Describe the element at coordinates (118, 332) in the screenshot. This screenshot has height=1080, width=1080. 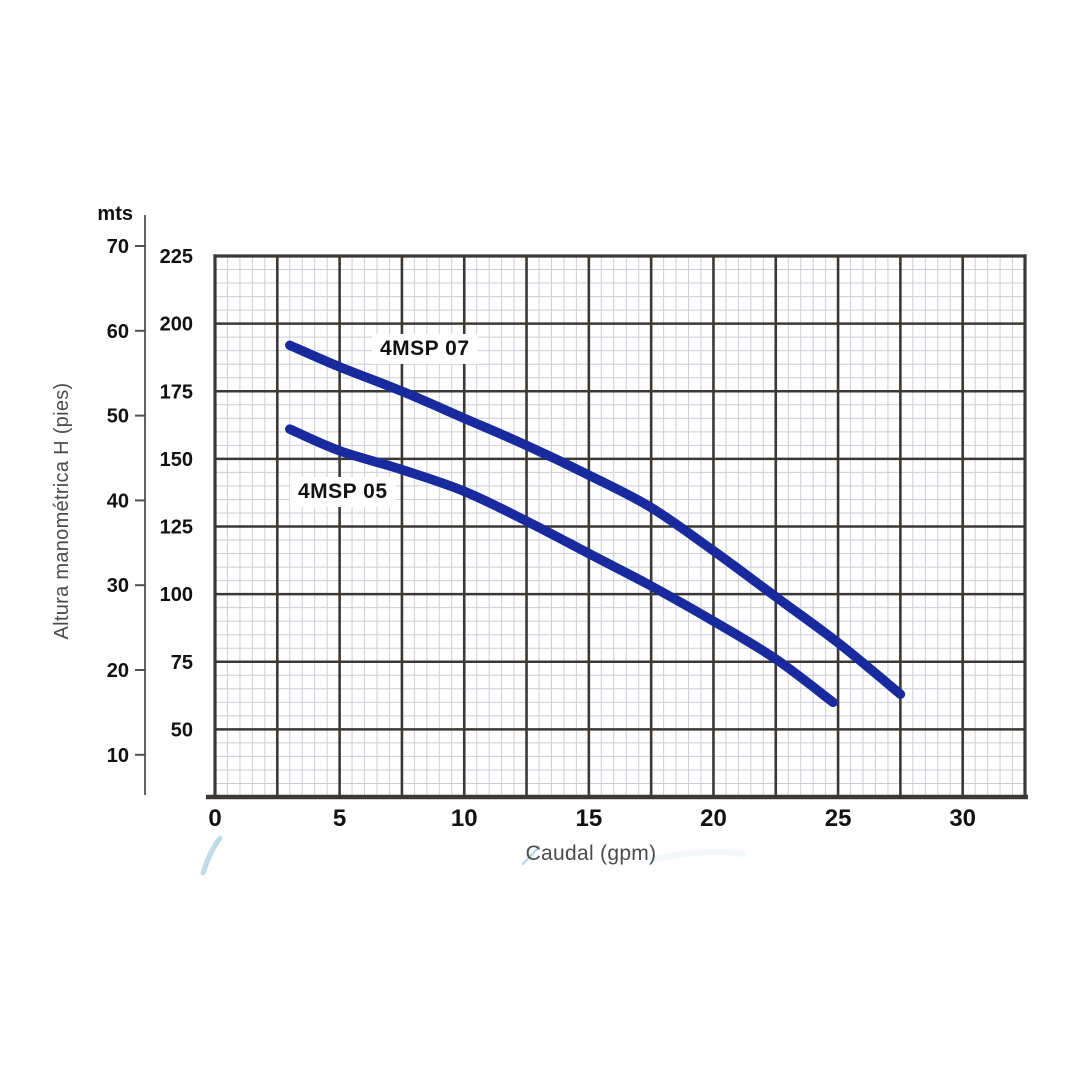
I see `y-tick-label-mts: 60` at that location.